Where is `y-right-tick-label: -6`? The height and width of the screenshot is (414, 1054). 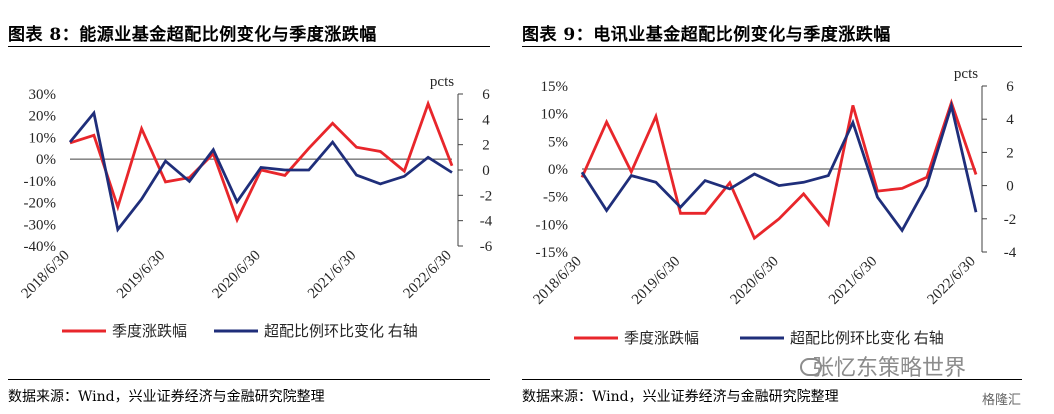
y-right-tick-label: -6 is located at coordinates (486, 247).